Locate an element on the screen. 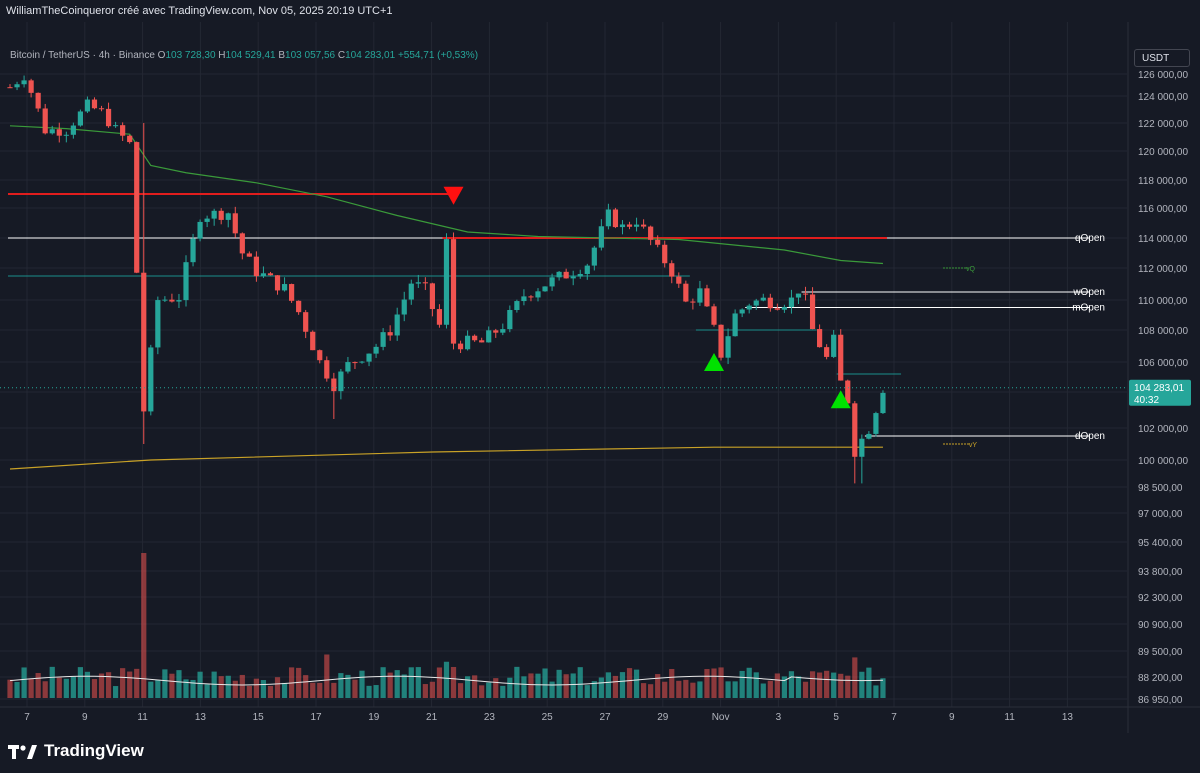 This screenshot has width=1200, height=773. price-tick-label: 118 000,00 is located at coordinates (1163, 181).